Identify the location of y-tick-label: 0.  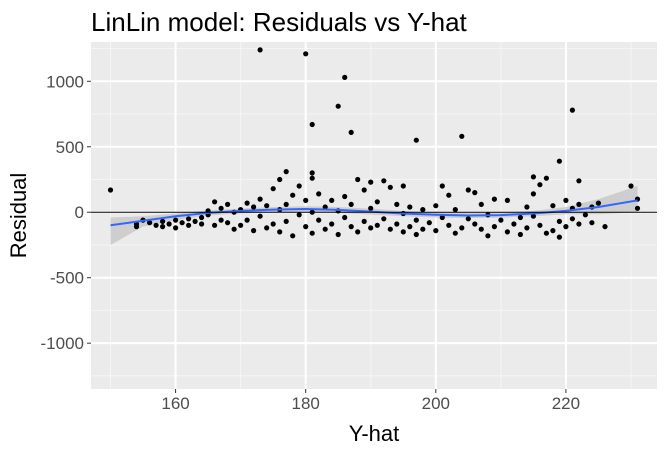
(79, 212).